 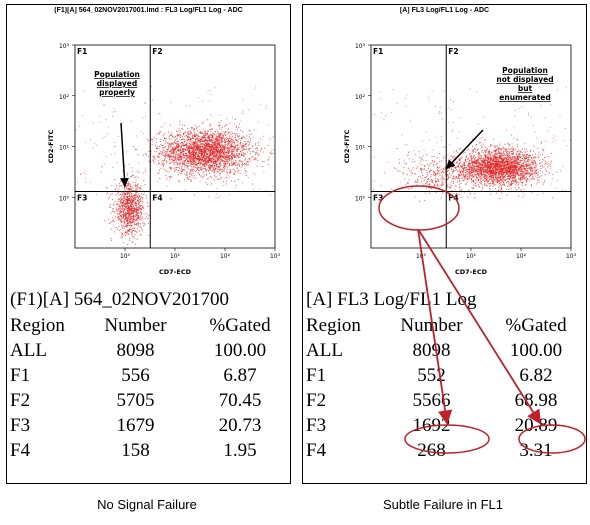 I want to click on table-row: F3 1679 20.73, so click(x=150, y=427).